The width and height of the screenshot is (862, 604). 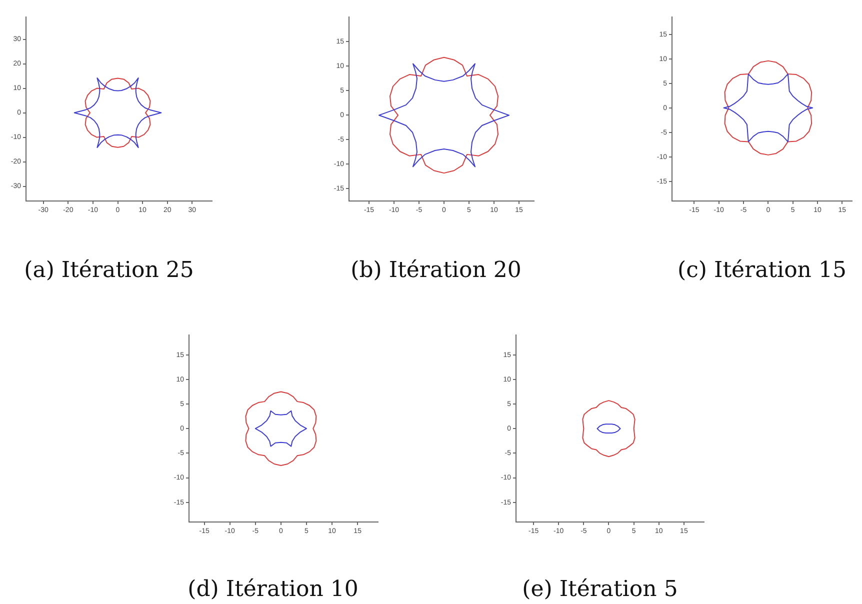 What do you see at coordinates (109, 271) in the screenshot?
I see `text: (a) Itération 25` at bounding box center [109, 271].